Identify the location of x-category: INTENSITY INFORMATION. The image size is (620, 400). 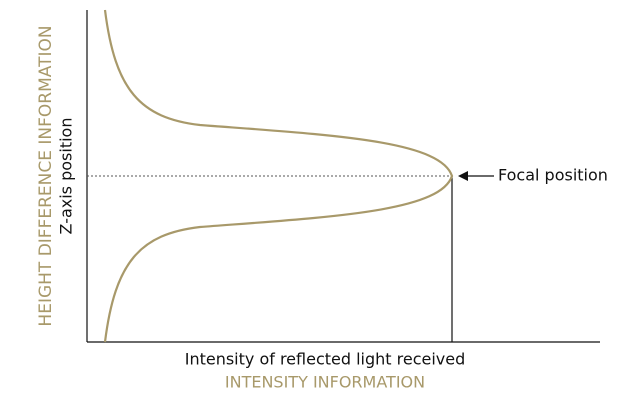
(325, 382).